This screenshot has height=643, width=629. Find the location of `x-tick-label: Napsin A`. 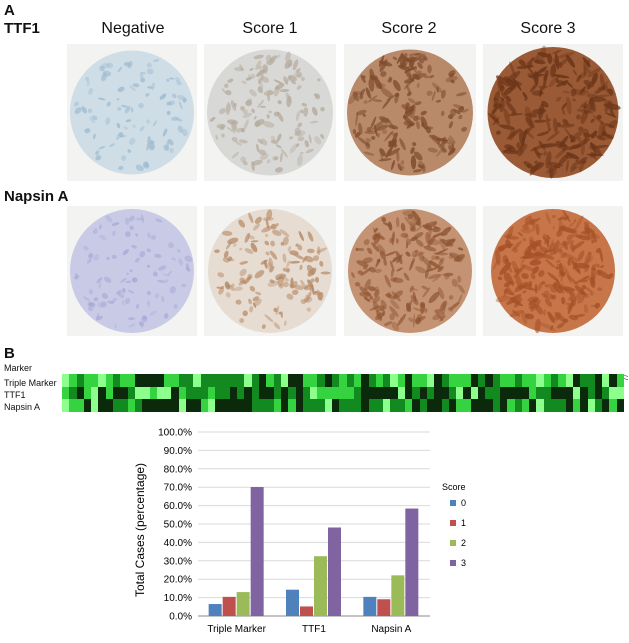

x-tick-label: Napsin A is located at coordinates (391, 629).